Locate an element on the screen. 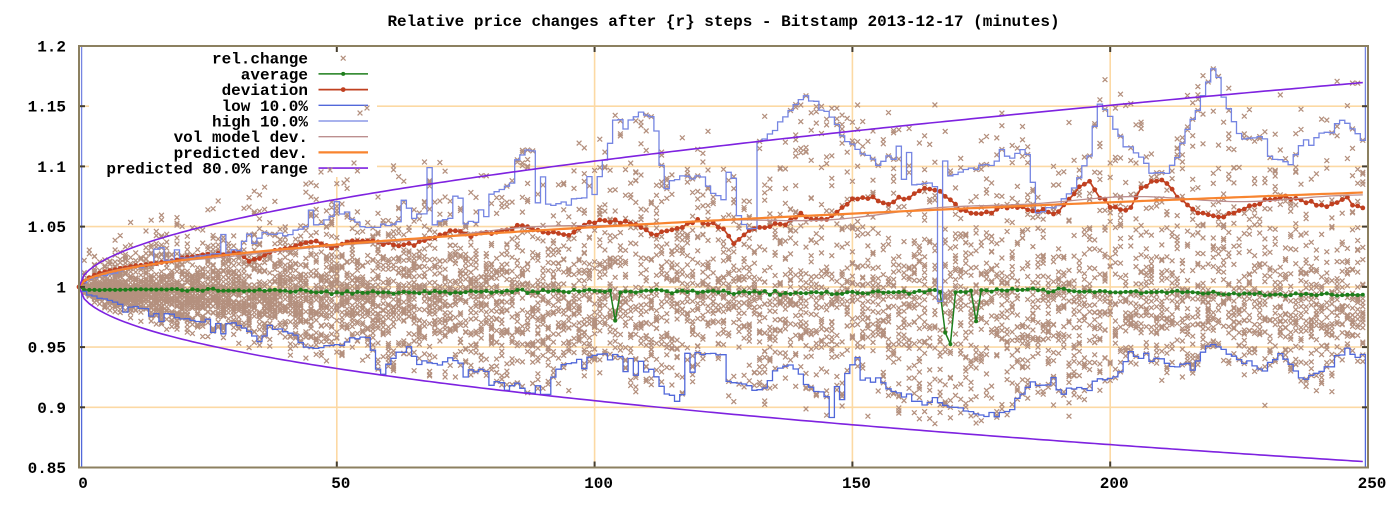  svg-text: vol model dev. is located at coordinates (241, 138).